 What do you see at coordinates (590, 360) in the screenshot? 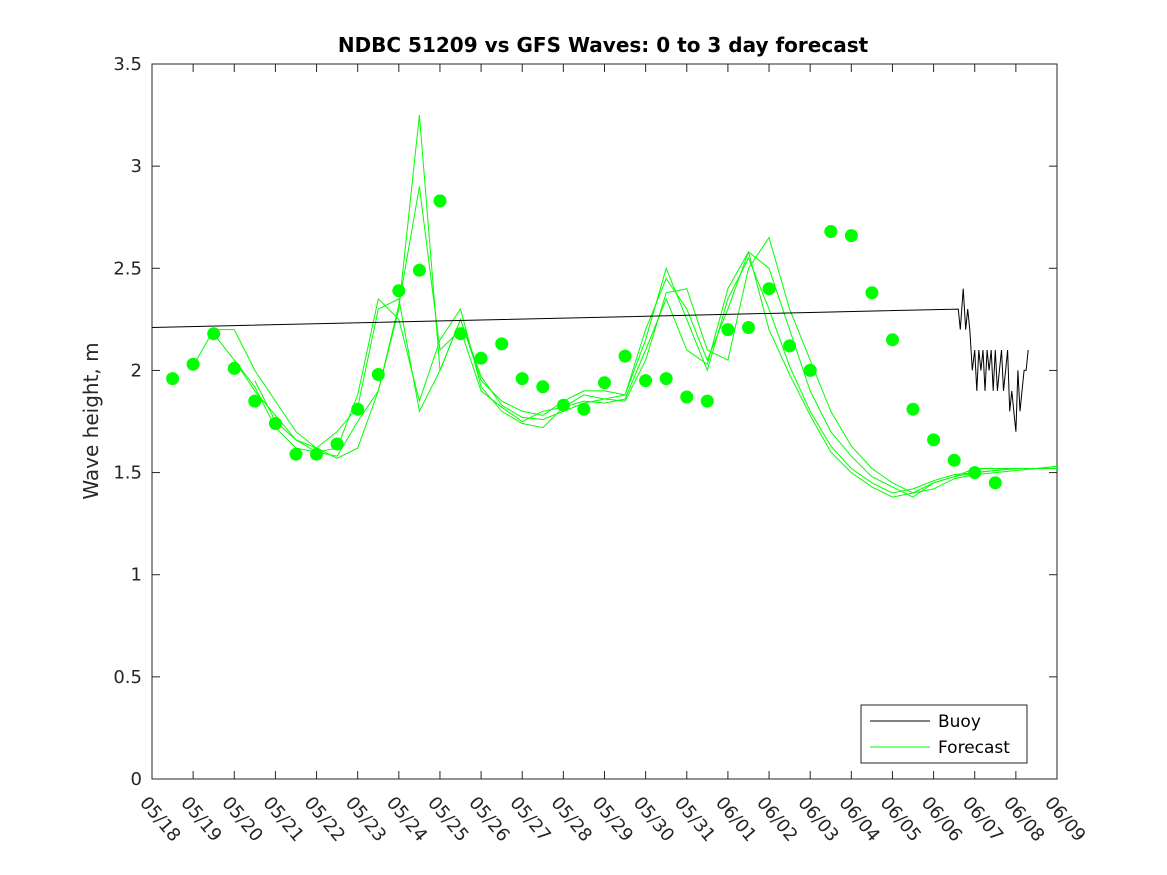
I see `buoy-line` at bounding box center [590, 360].